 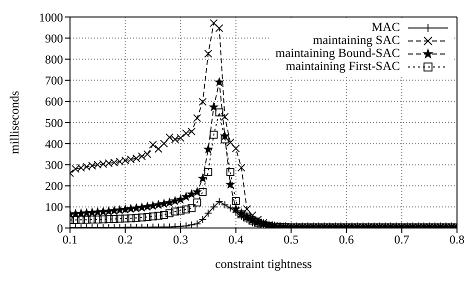 What do you see at coordinates (263, 264) in the screenshot?
I see `x-axis-title: constraint tightness` at bounding box center [263, 264].